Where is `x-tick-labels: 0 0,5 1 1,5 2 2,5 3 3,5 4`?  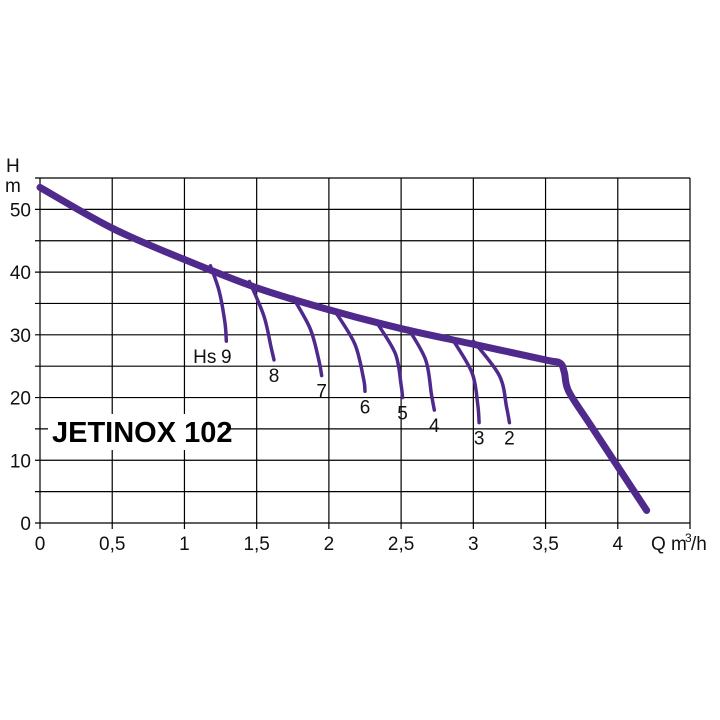
x-tick-labels: 0 0,5 1 1,5 2 2,5 3 3,5 4 is located at coordinates (329, 544).